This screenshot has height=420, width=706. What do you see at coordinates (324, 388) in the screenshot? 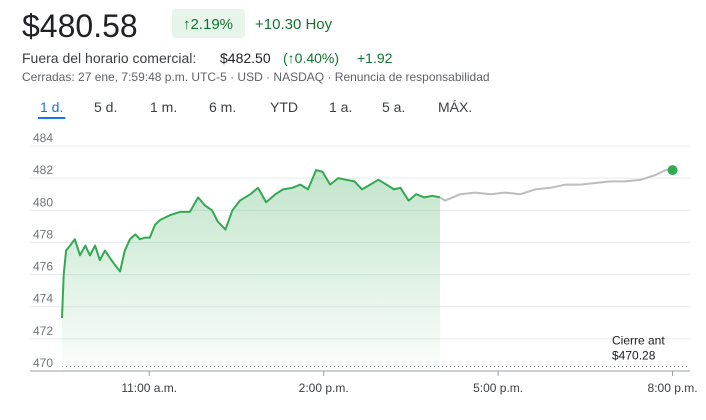
I see `x-tick-label: 2:00 p.m.` at bounding box center [324, 388].